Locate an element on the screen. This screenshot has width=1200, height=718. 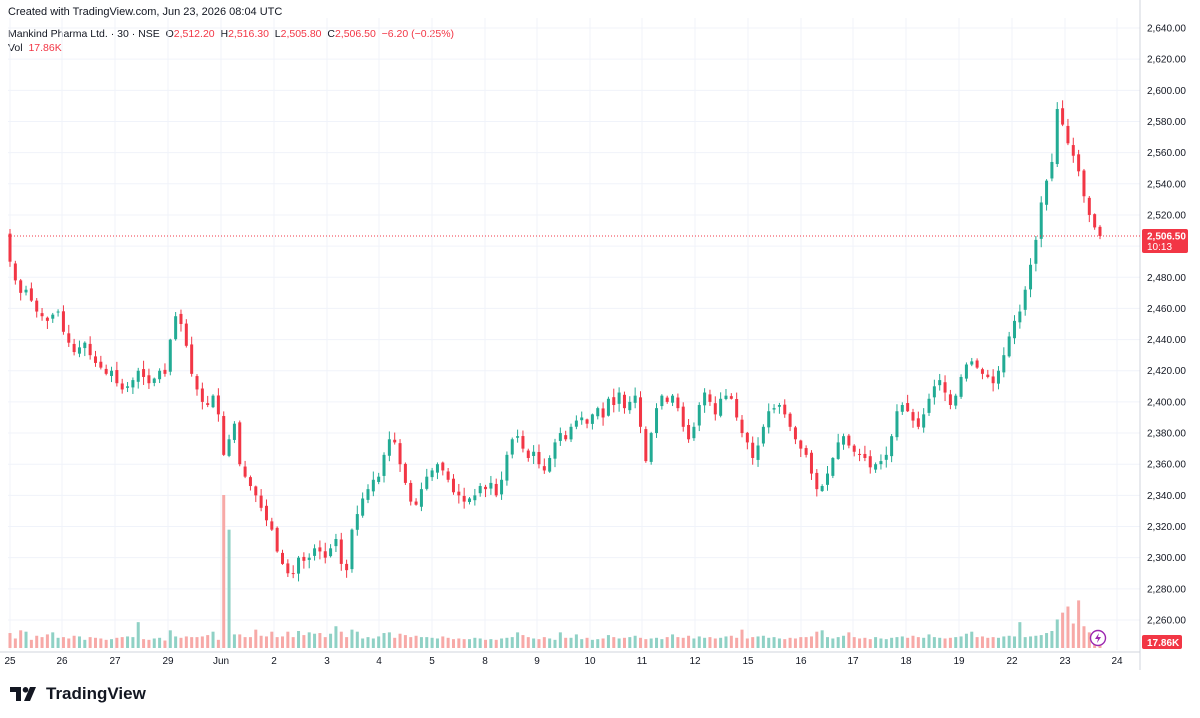
x-tick-label: 12 is located at coordinates (695, 661).